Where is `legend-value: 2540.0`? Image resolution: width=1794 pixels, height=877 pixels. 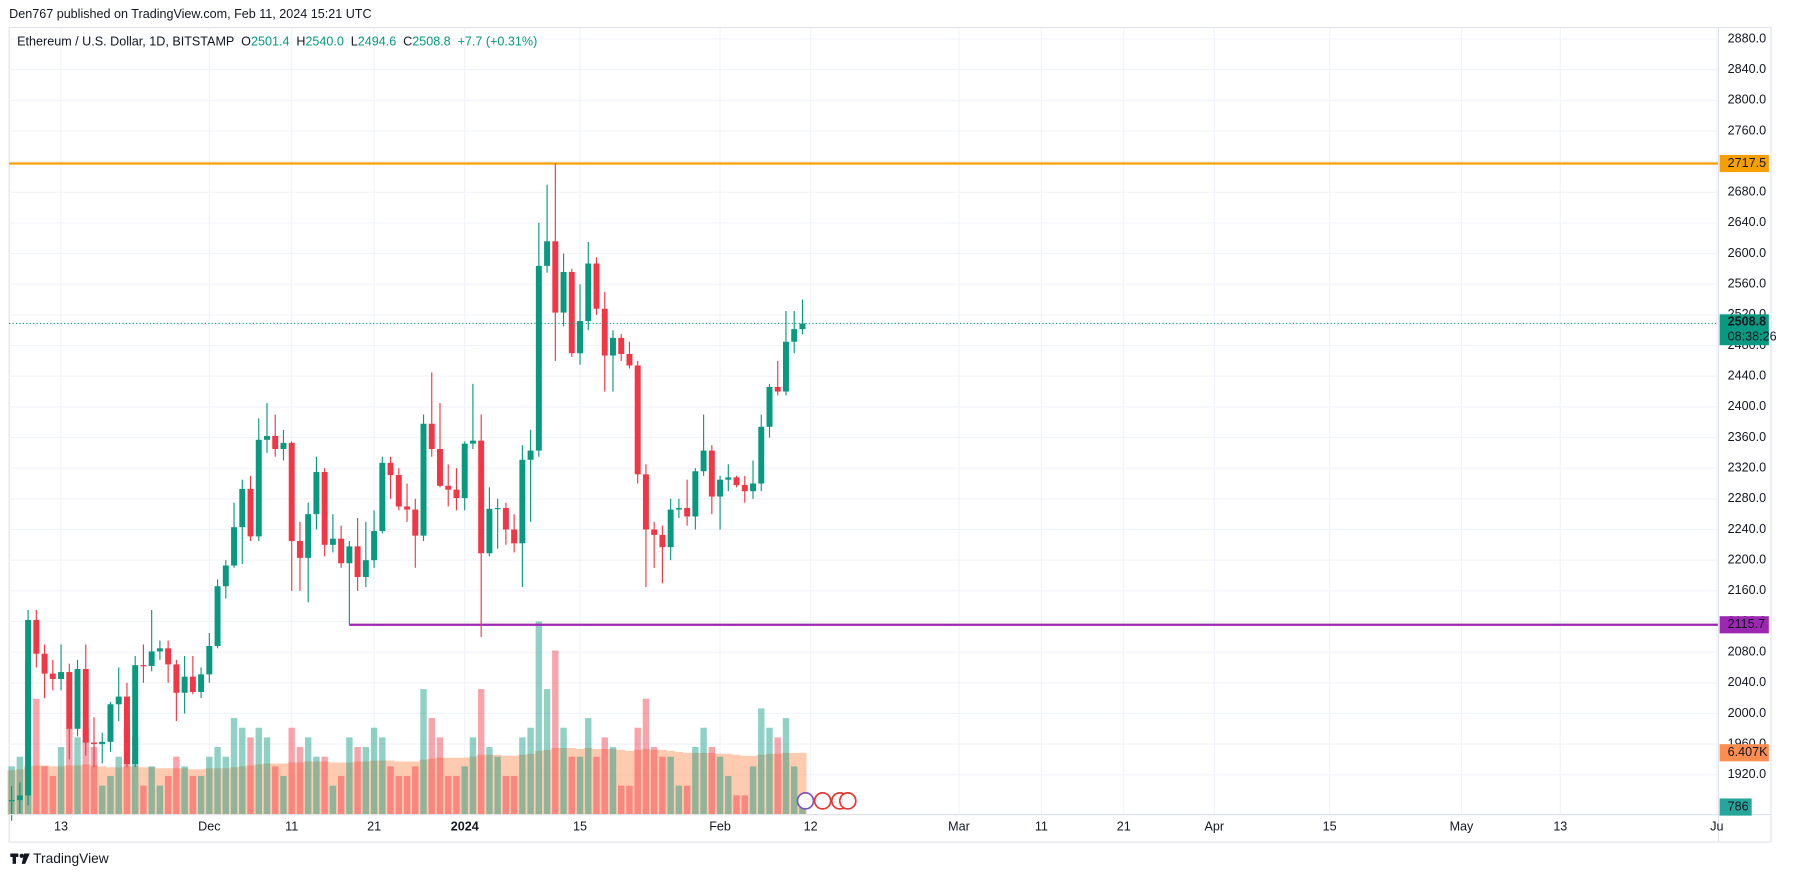 legend-value: 2540.0 is located at coordinates (324, 42).